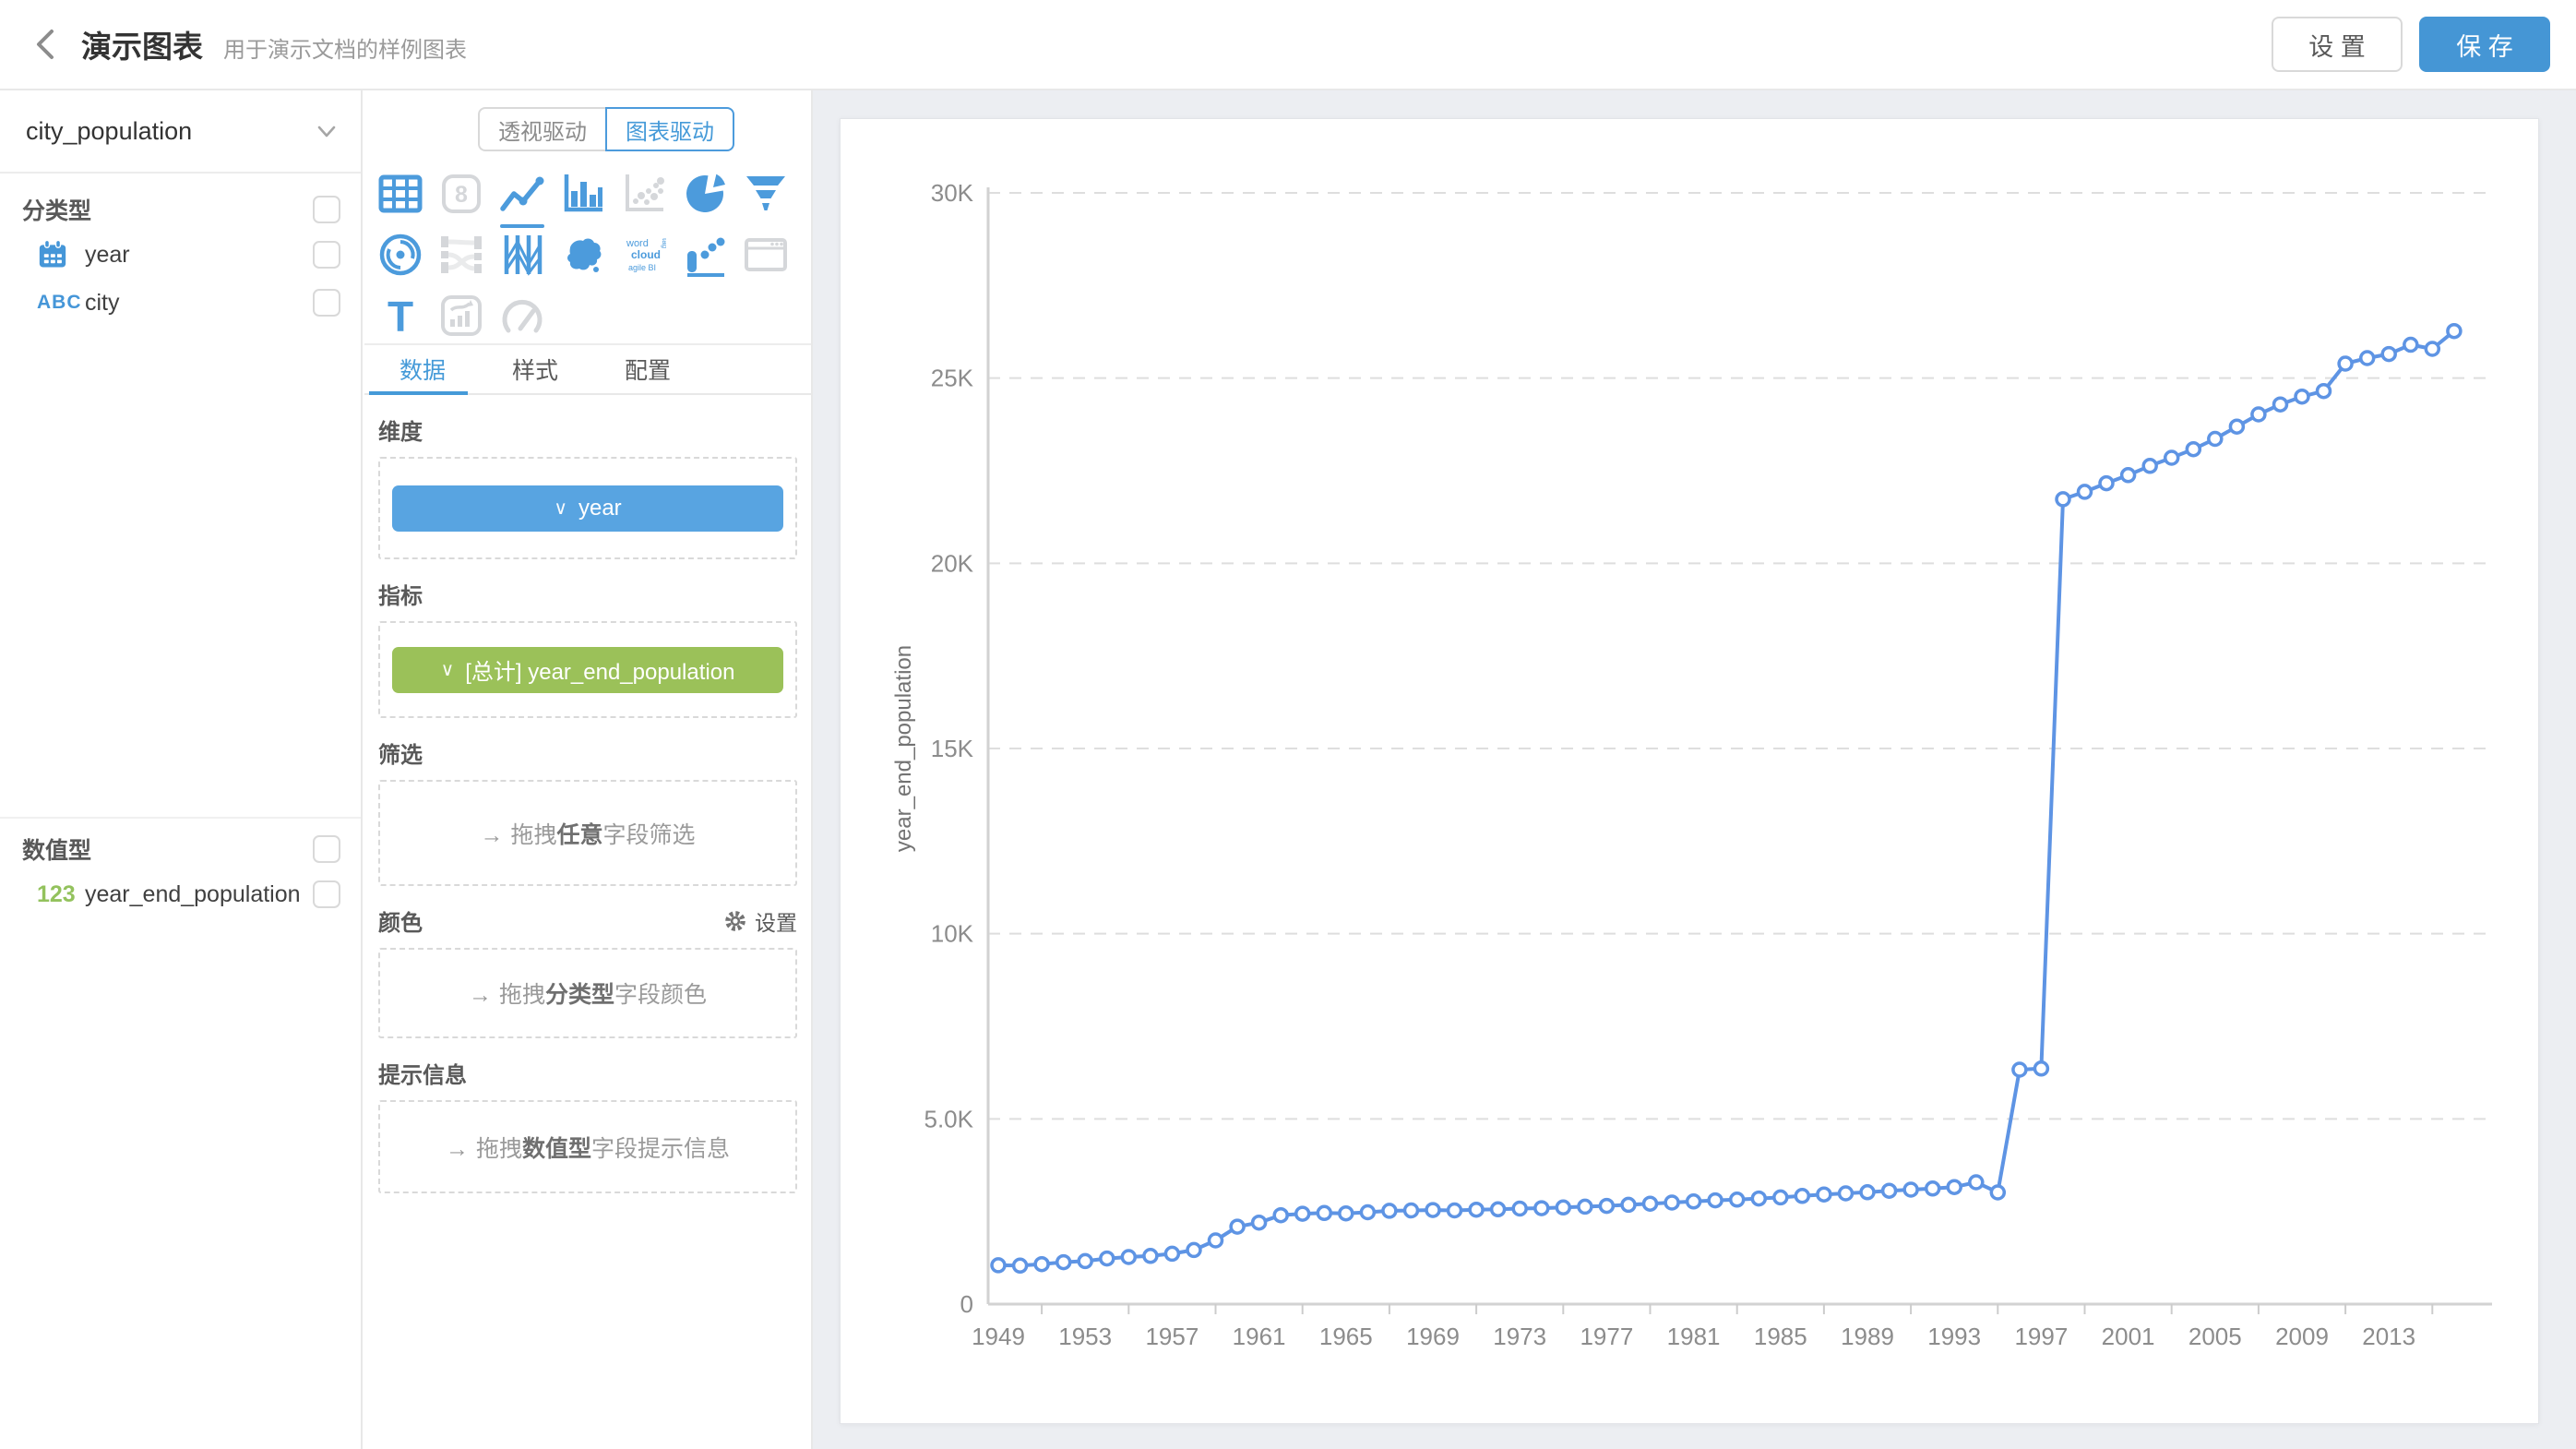  Describe the element at coordinates (705, 255) in the screenshot. I see `chart-type-combo-icon` at that location.